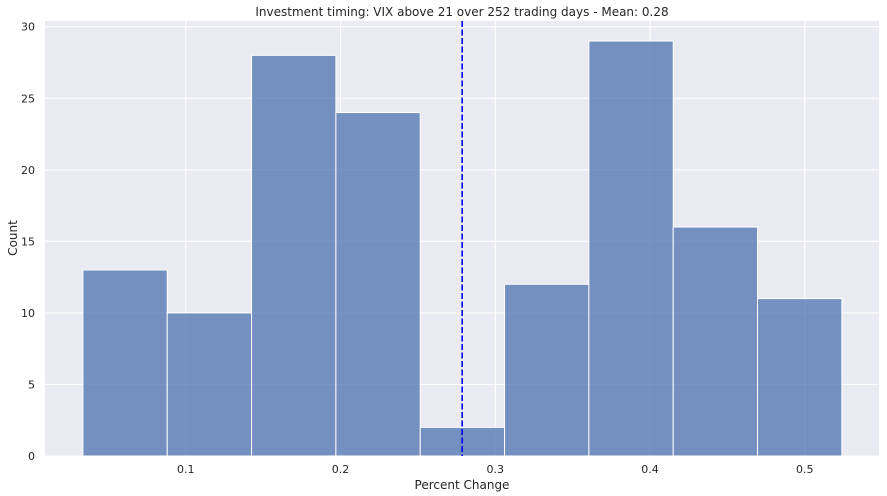 The height and width of the screenshot is (496, 887). I want to click on y-tick-labels: 0 5 10 15 20 25 30, so click(28, 242).